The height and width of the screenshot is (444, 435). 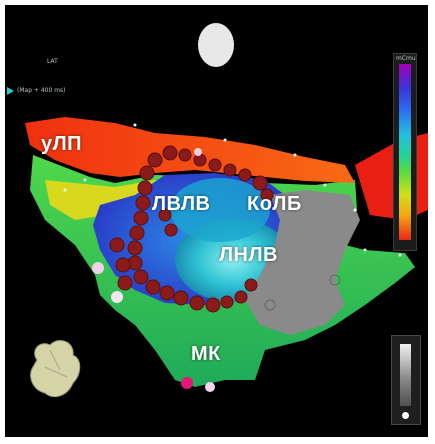 I want to click on label-lvrv: ЛВЛВ, so click(x=181, y=204).